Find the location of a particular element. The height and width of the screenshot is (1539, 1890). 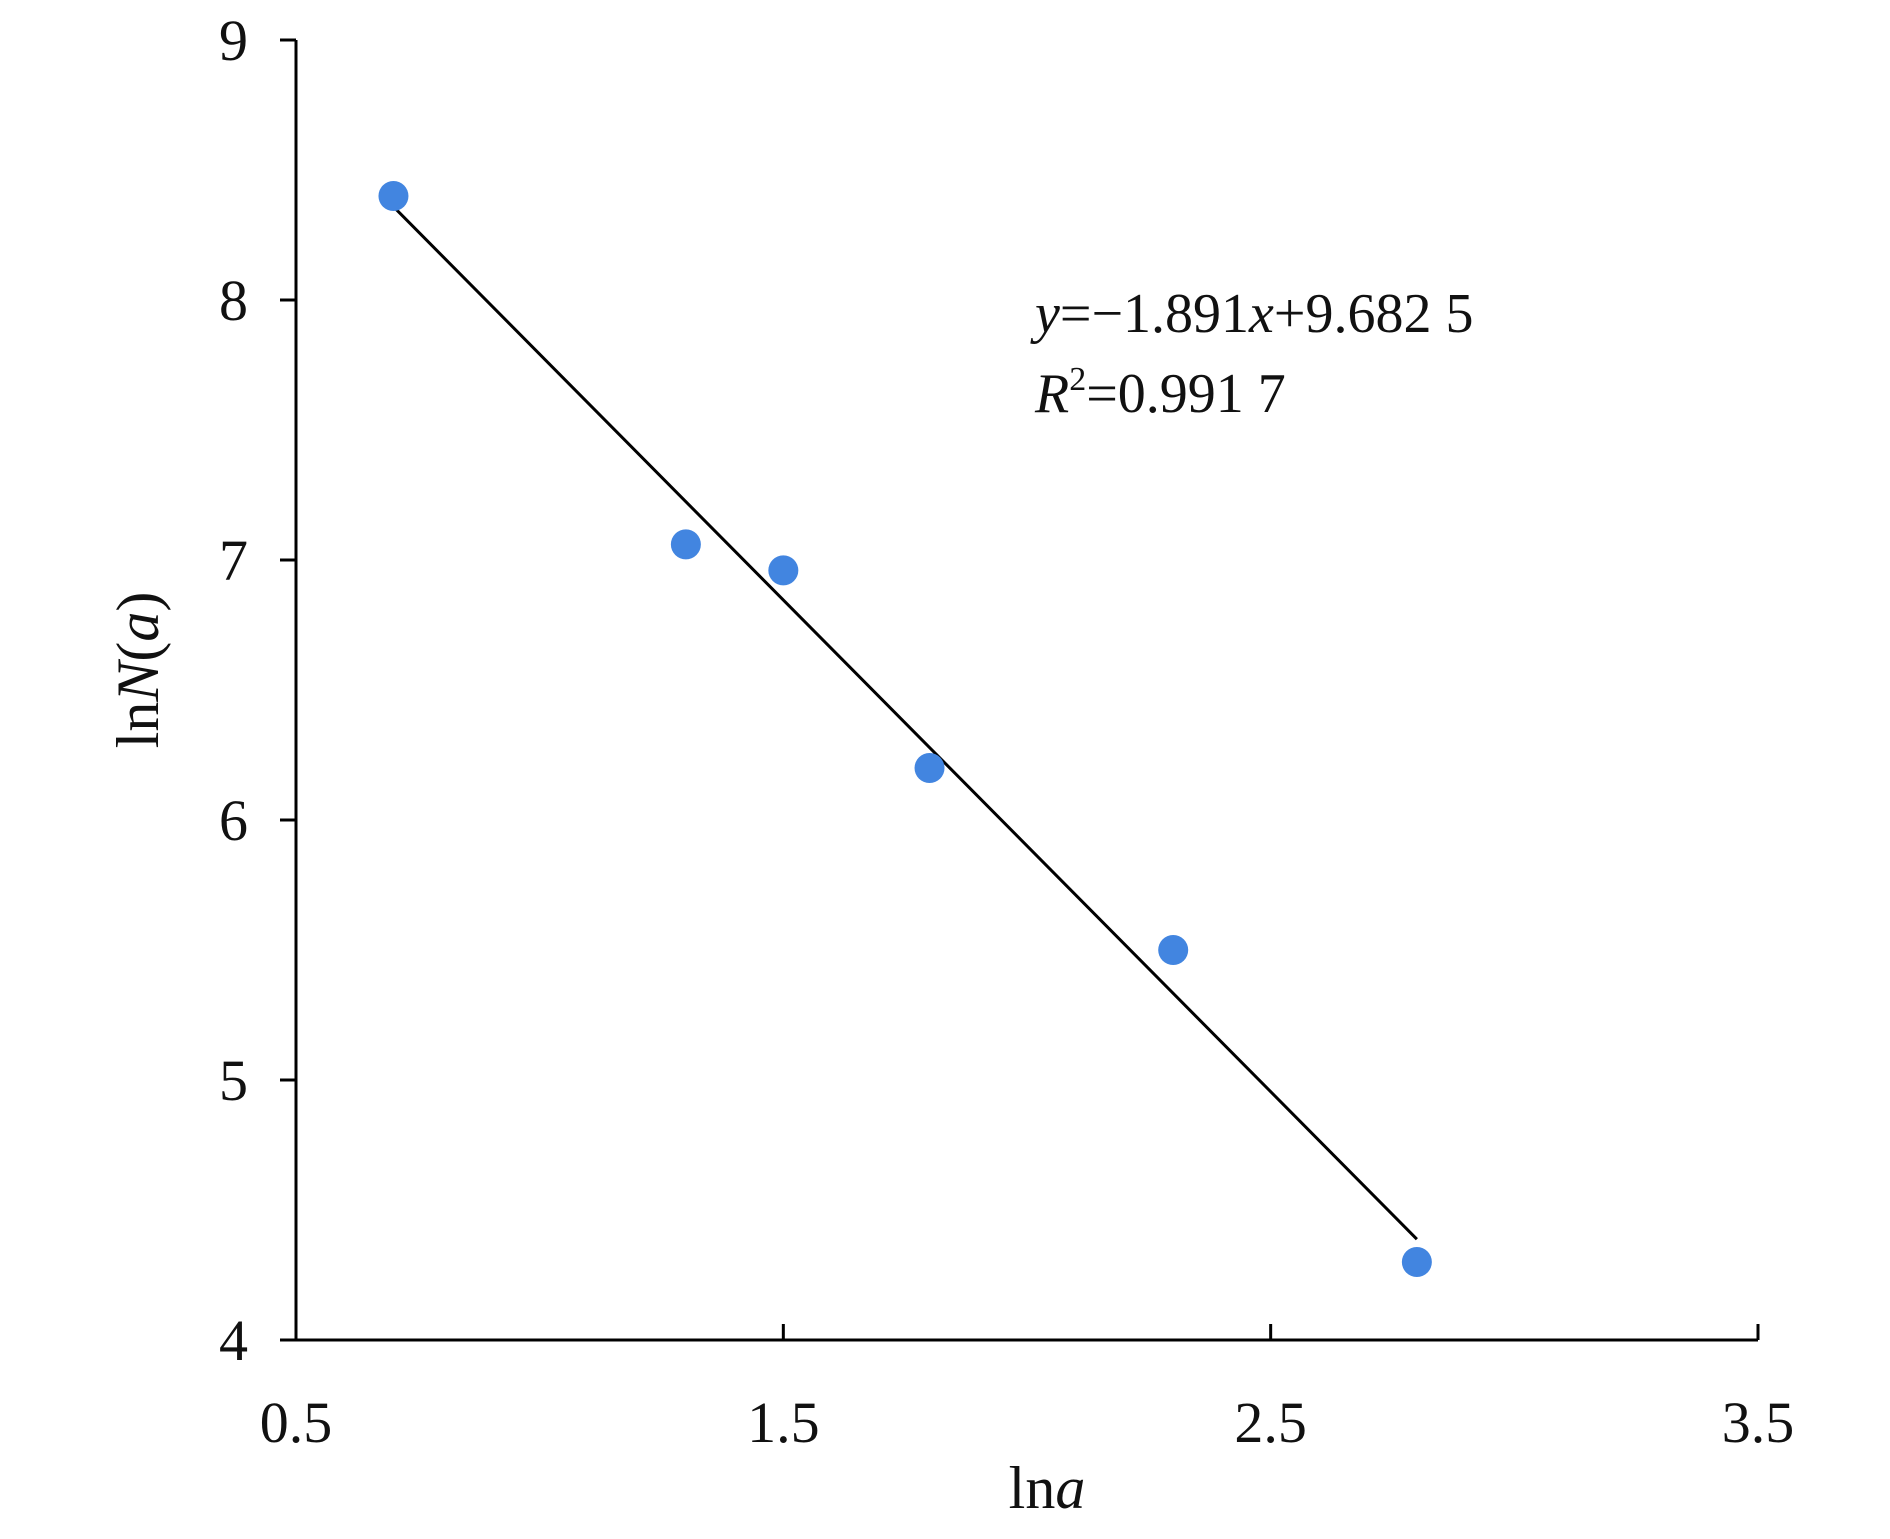

r-squared-annotation: R2=0.991 7 is located at coordinates (1160, 393).